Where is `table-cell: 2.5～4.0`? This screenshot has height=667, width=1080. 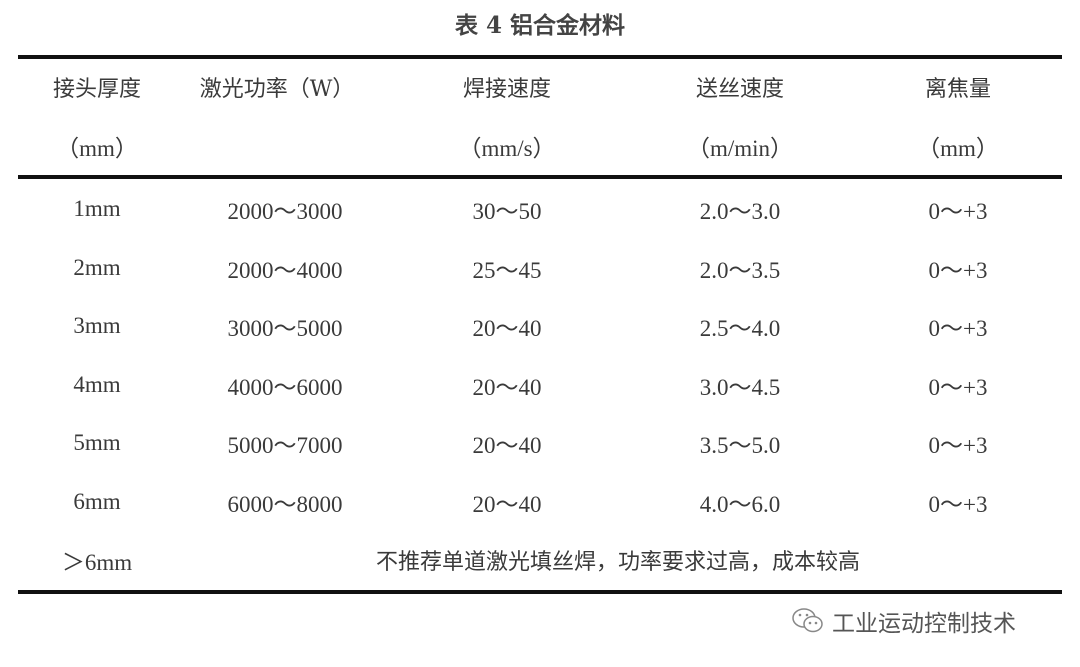
table-cell: 2.5～4.0 is located at coordinates (740, 328).